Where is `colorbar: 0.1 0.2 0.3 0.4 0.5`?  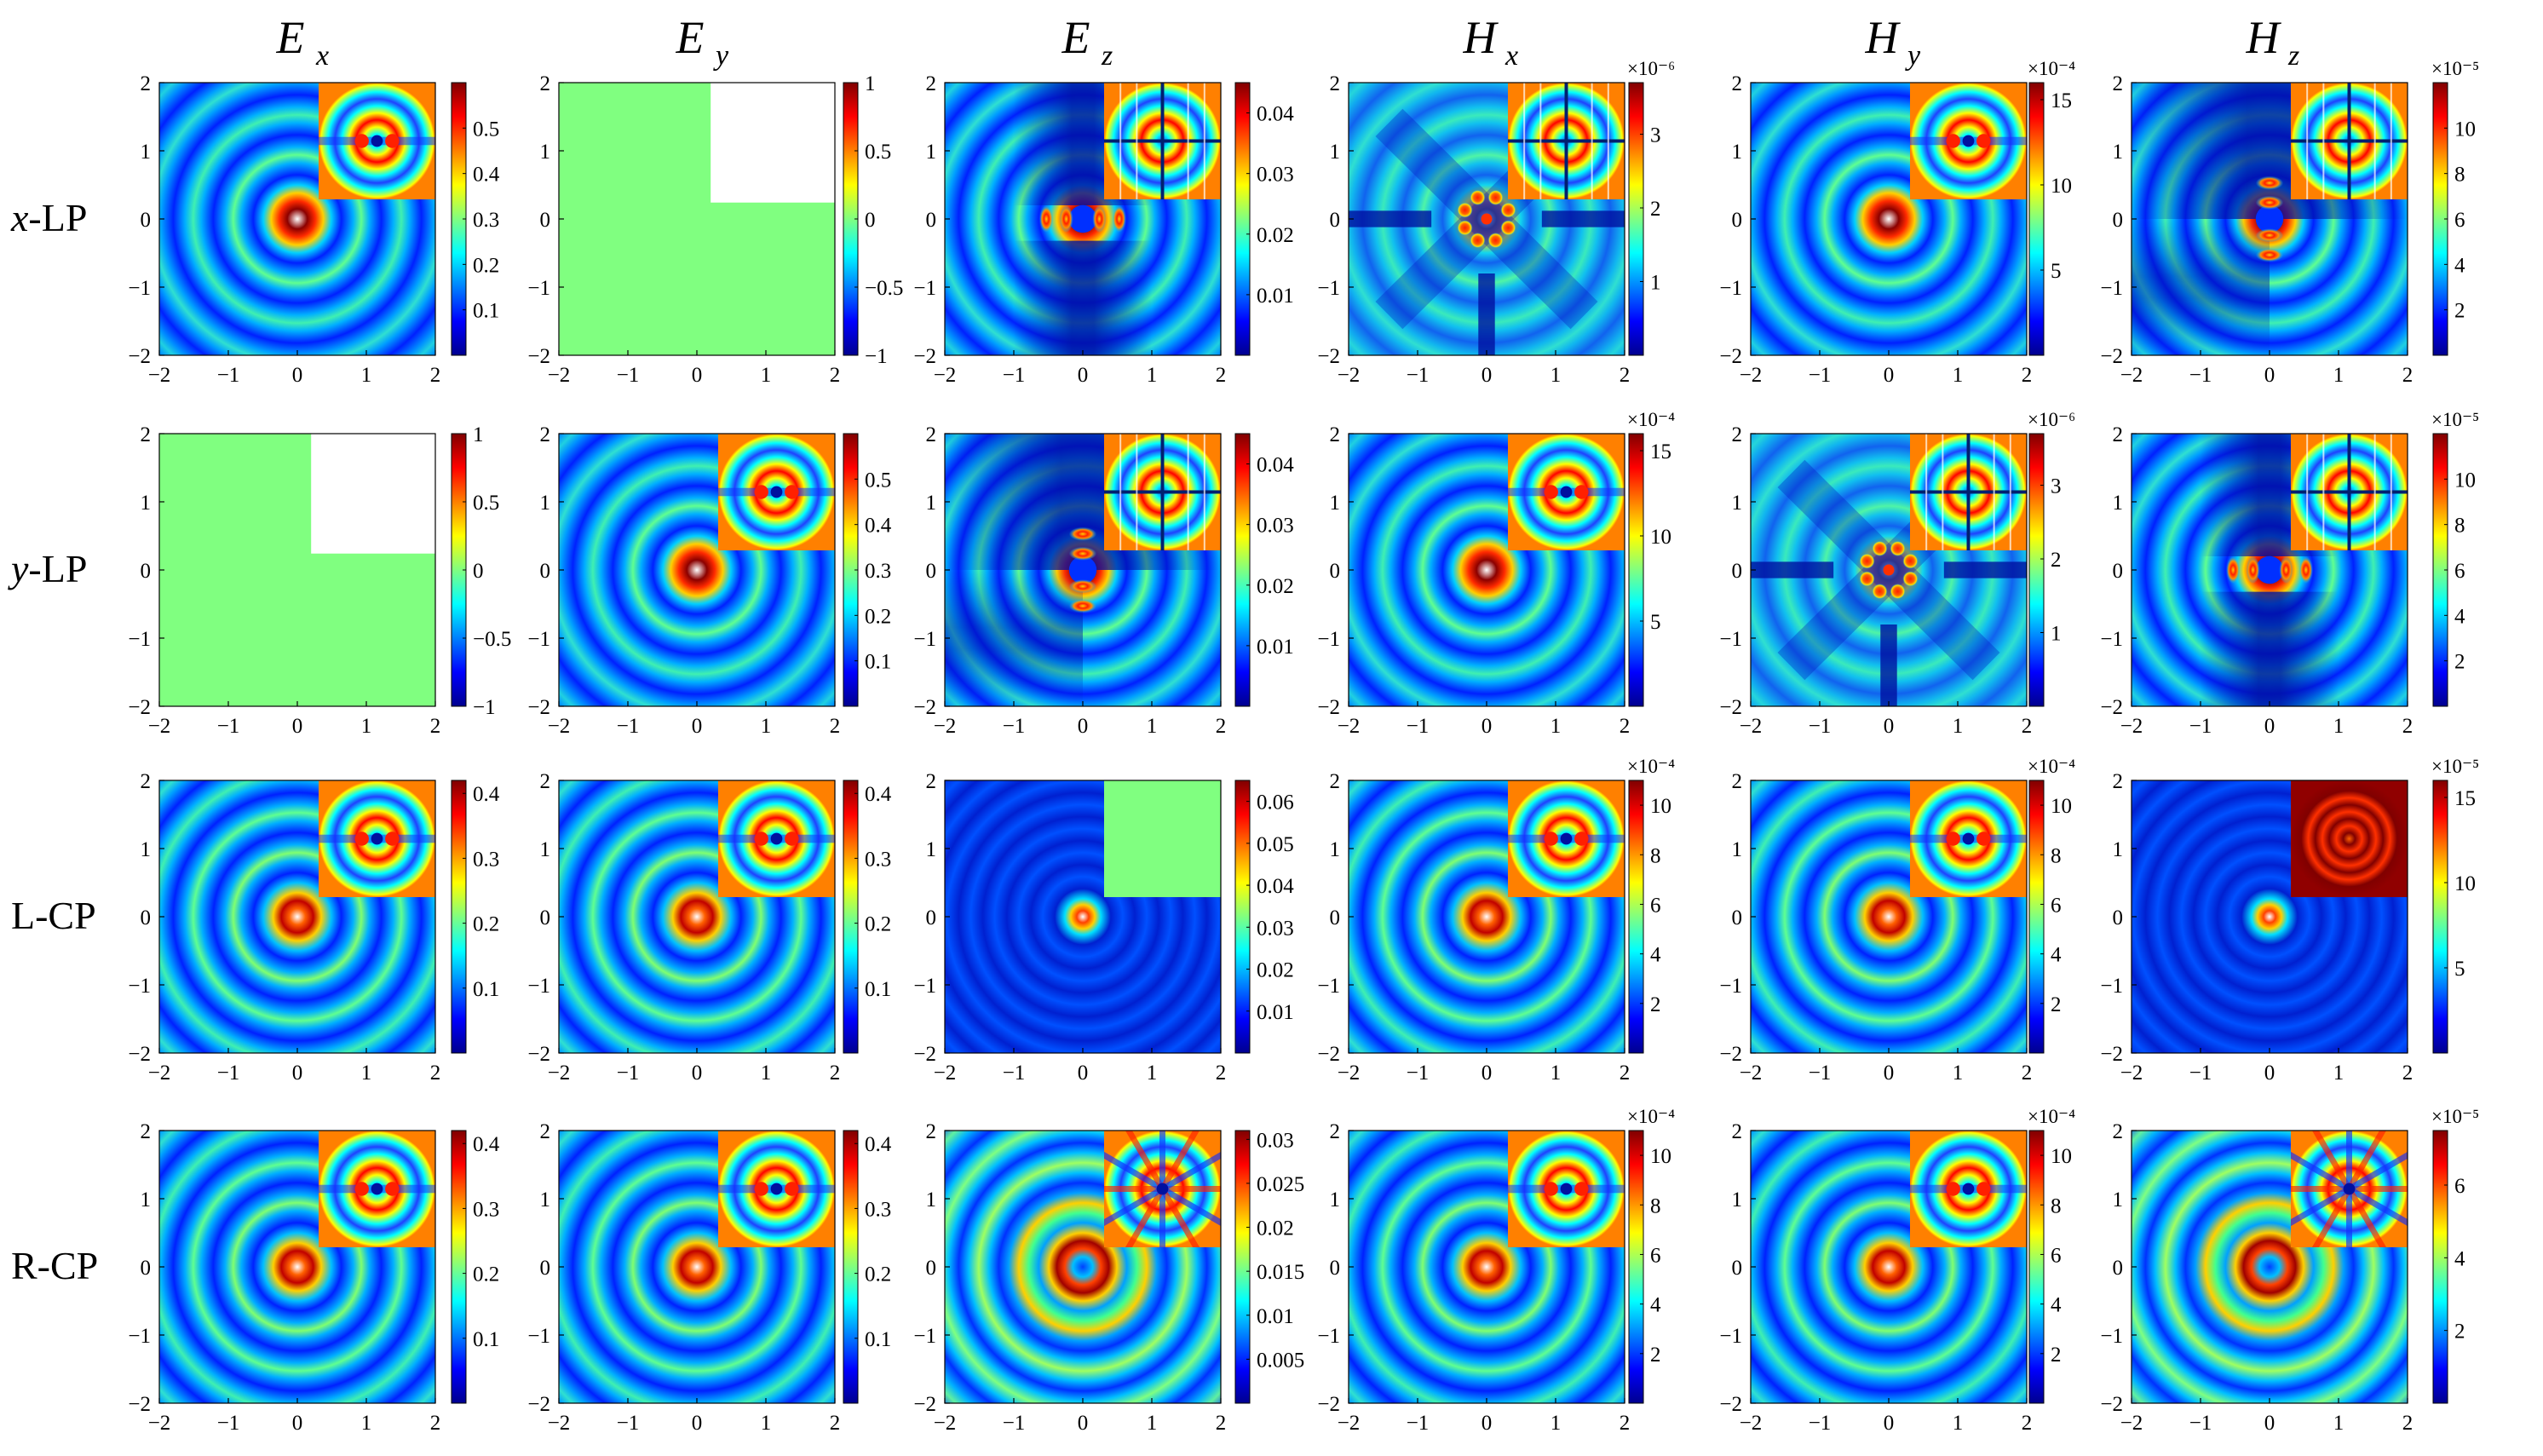 colorbar: 0.1 0.2 0.3 0.4 0.5 is located at coordinates (867, 570).